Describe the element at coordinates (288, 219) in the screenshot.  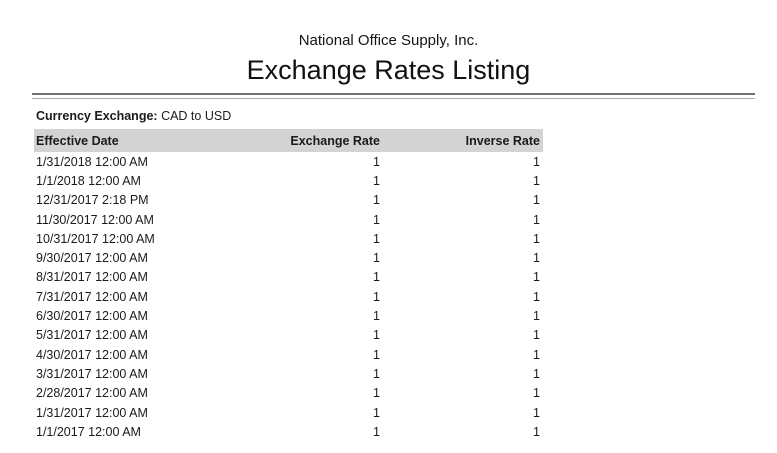
I see `table-row: 11/30/2017 12:00 AM 1 1` at that location.